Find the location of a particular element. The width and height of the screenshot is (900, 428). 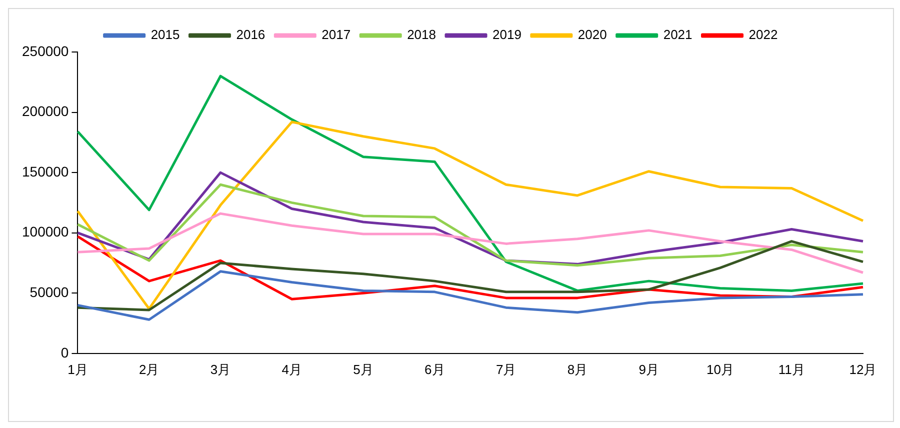

x-tick-label: 5月 is located at coordinates (363, 369).